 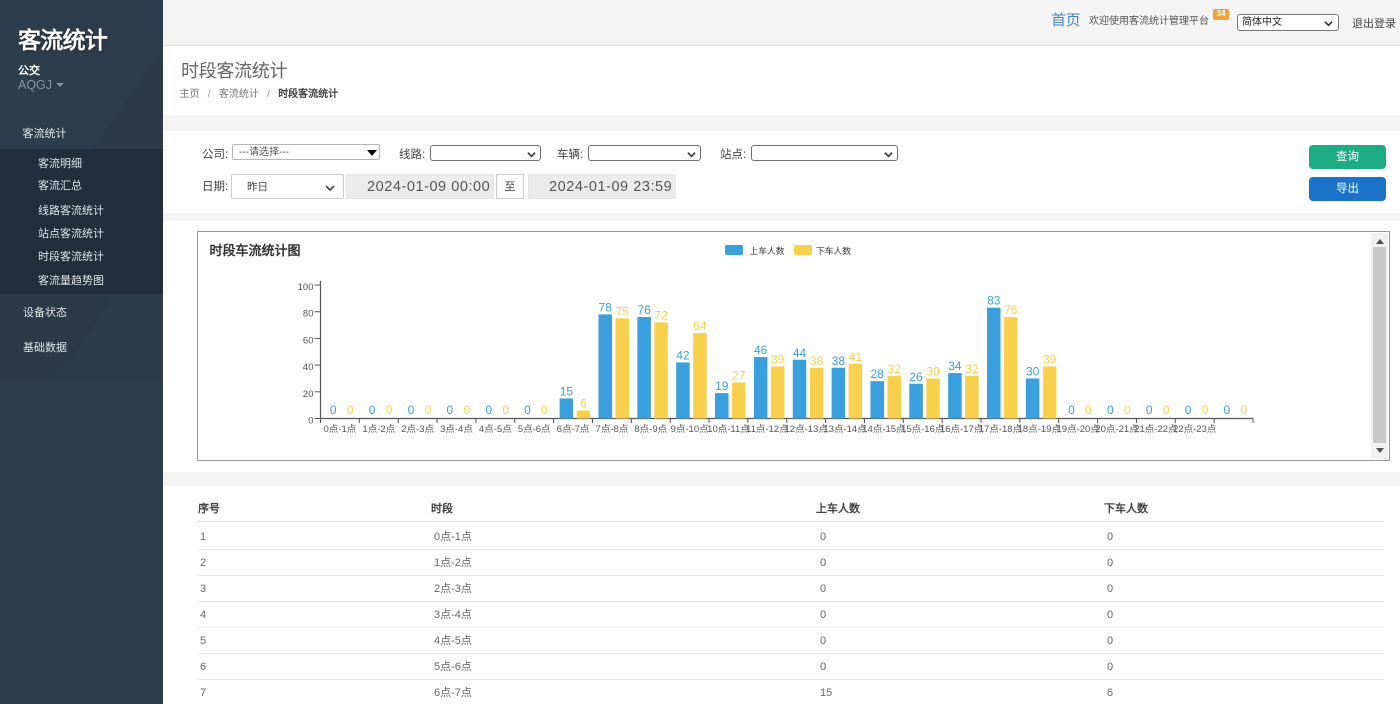 What do you see at coordinates (700, 326) in the screenshot?
I see `svg-text: 64` at bounding box center [700, 326].